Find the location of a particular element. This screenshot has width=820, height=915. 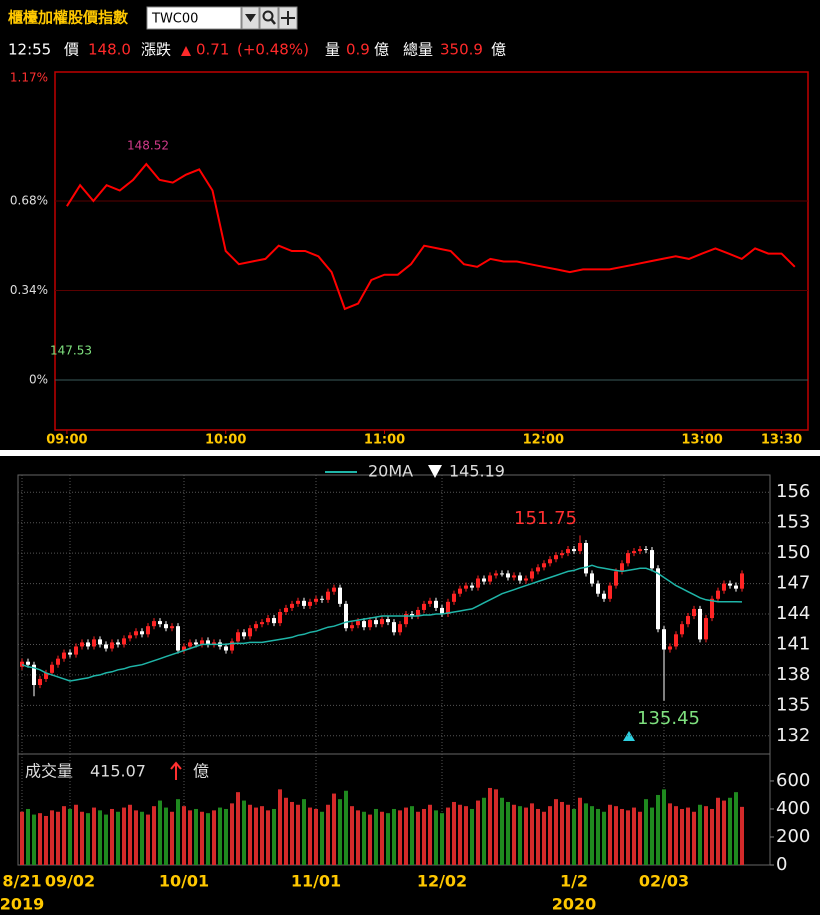

y-tick-label: 0.68% is located at coordinates (29, 200).